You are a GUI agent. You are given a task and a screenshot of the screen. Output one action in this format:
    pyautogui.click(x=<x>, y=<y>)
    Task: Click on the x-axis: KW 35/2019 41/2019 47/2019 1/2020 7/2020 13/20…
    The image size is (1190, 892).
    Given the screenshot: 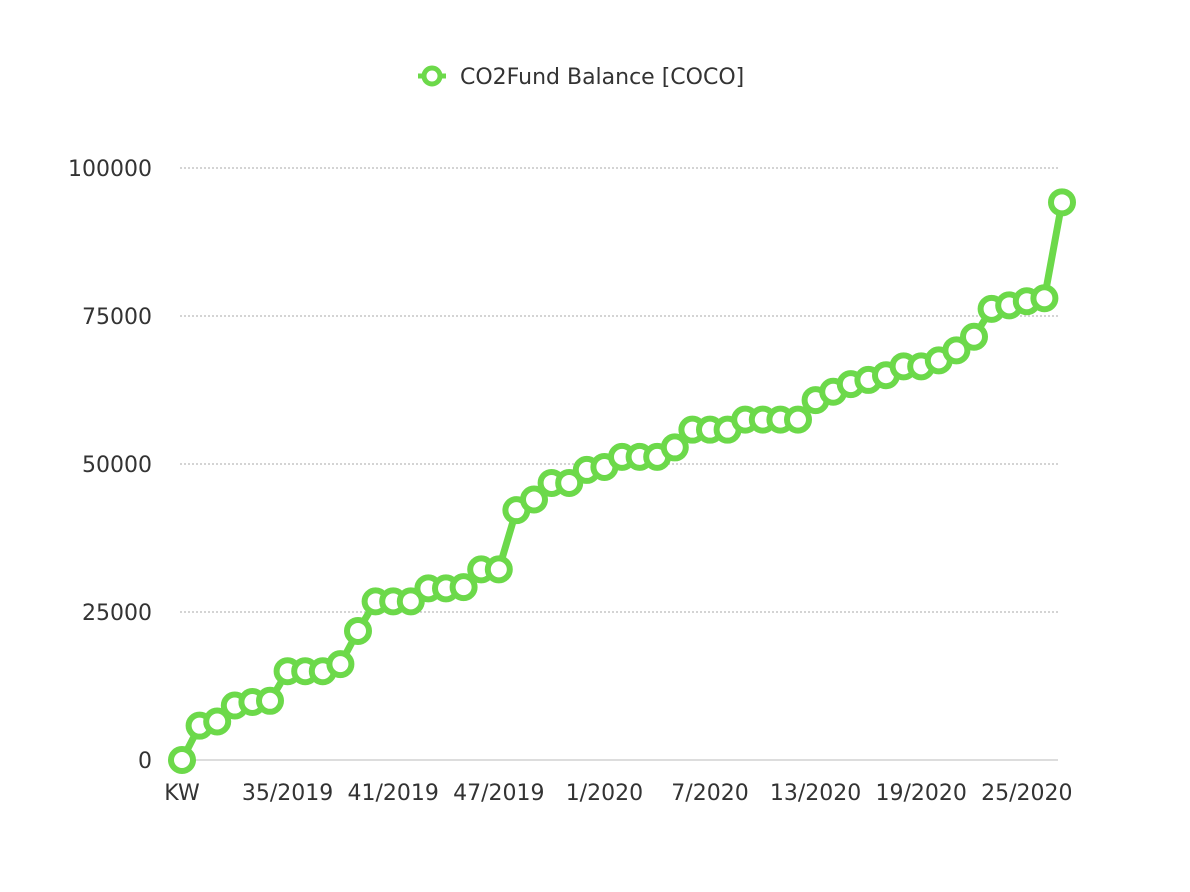 What is the action you would take?
    pyautogui.click(x=618, y=782)
    